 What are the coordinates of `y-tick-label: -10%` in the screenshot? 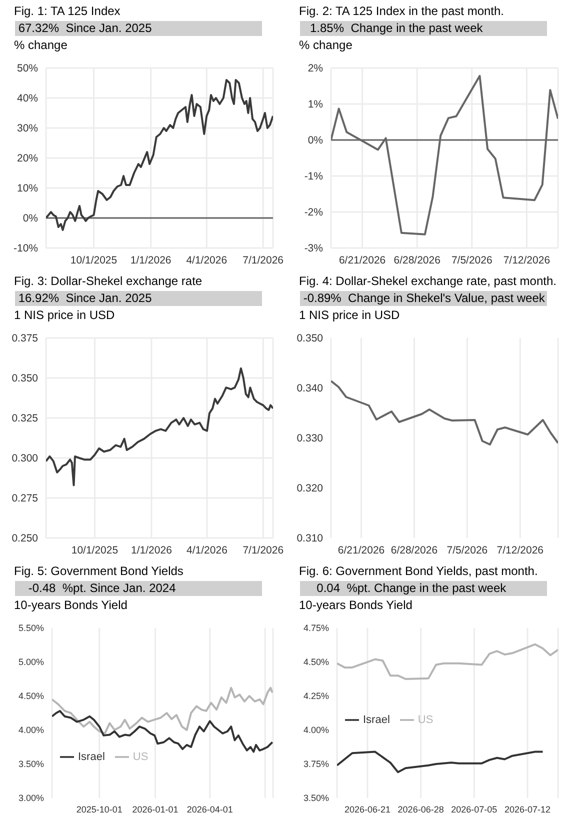 It's located at (25, 248).